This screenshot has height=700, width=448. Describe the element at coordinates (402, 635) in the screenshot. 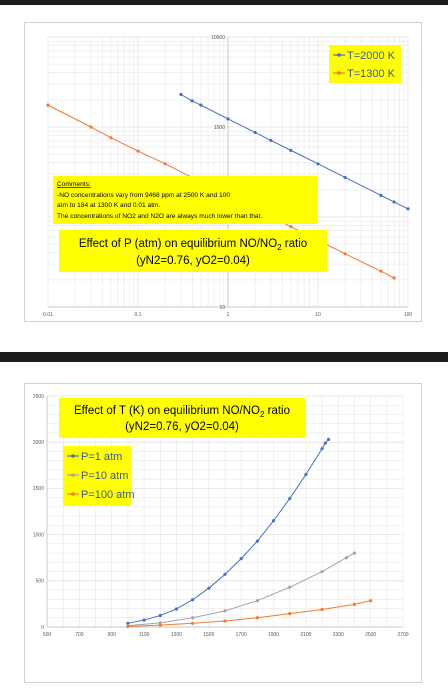

I see `temperature-x-tick-label: 2700` at that location.